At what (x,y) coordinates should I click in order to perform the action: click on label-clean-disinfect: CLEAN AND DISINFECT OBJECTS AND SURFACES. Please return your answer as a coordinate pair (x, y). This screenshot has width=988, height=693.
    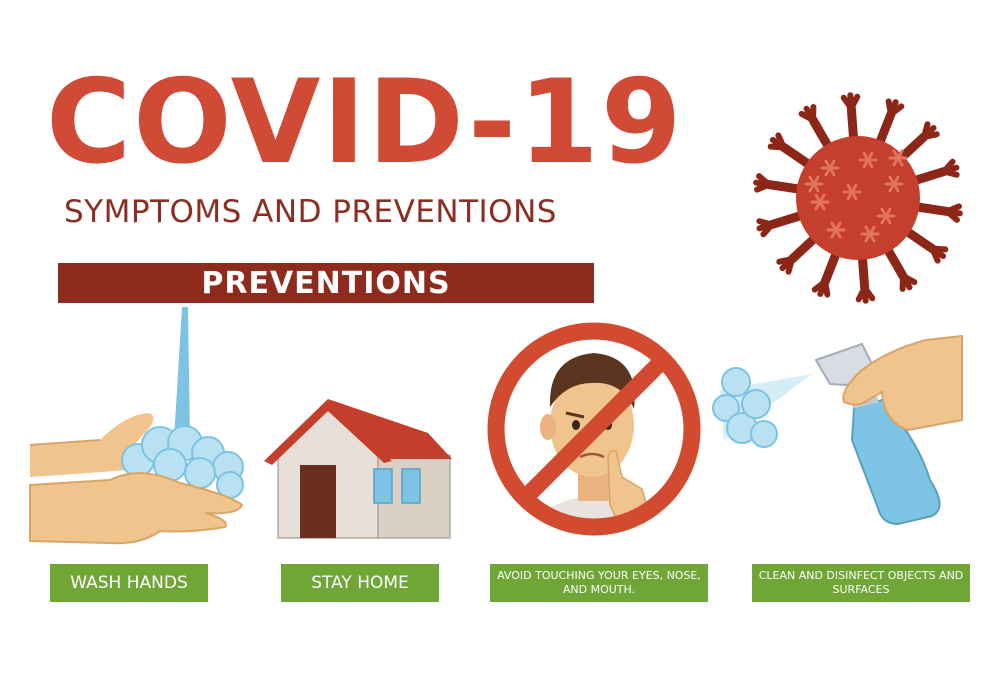
    Looking at the image, I should click on (861, 583).